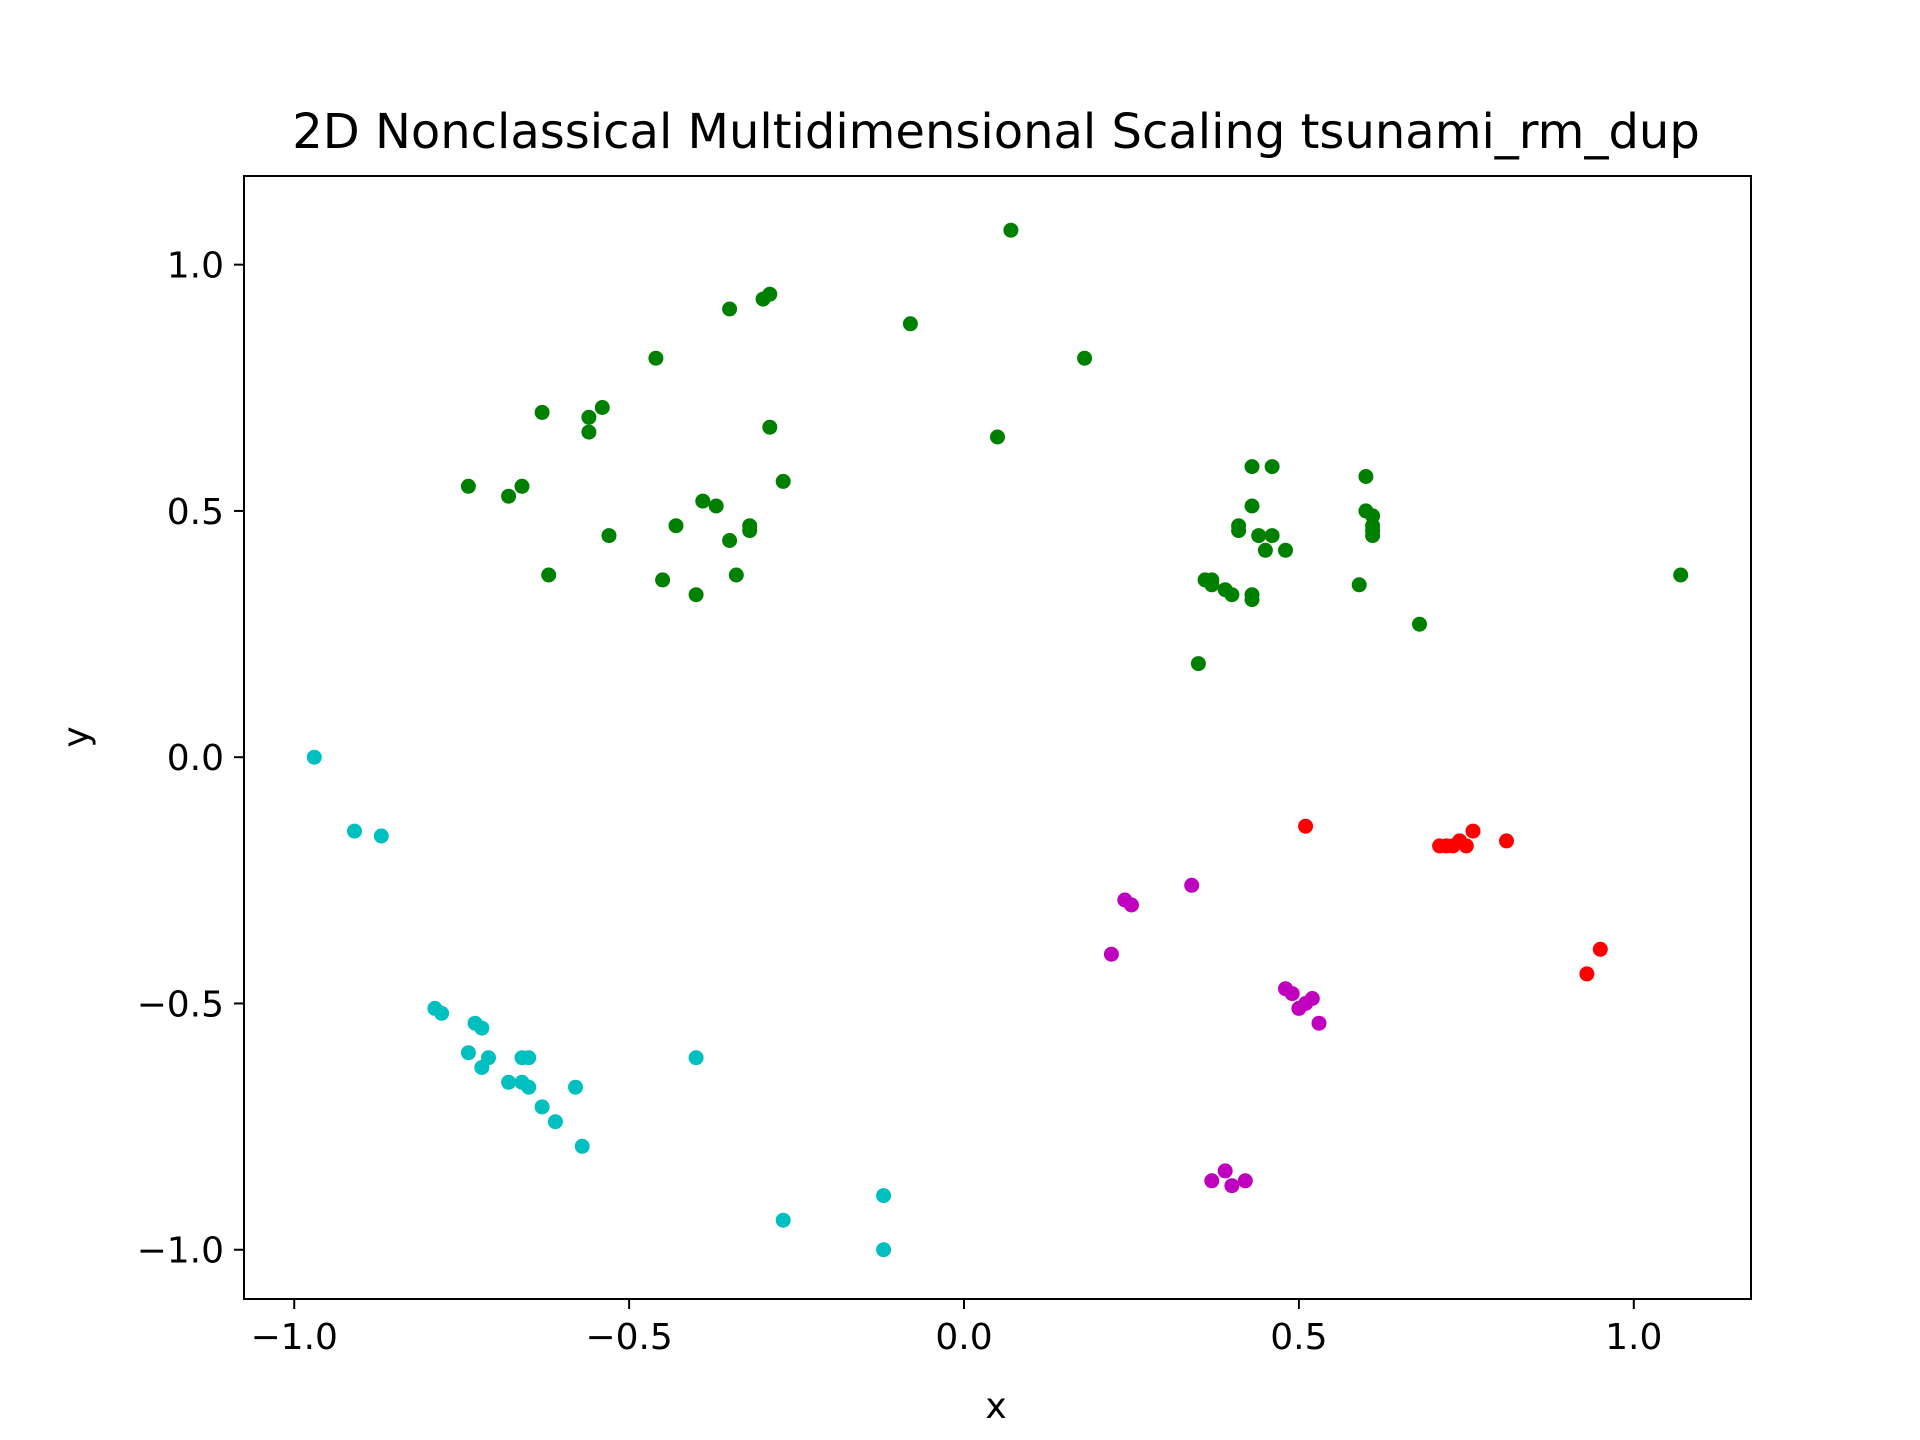  I want to click on x-tick-label: 0.5, so click(1298, 1337).